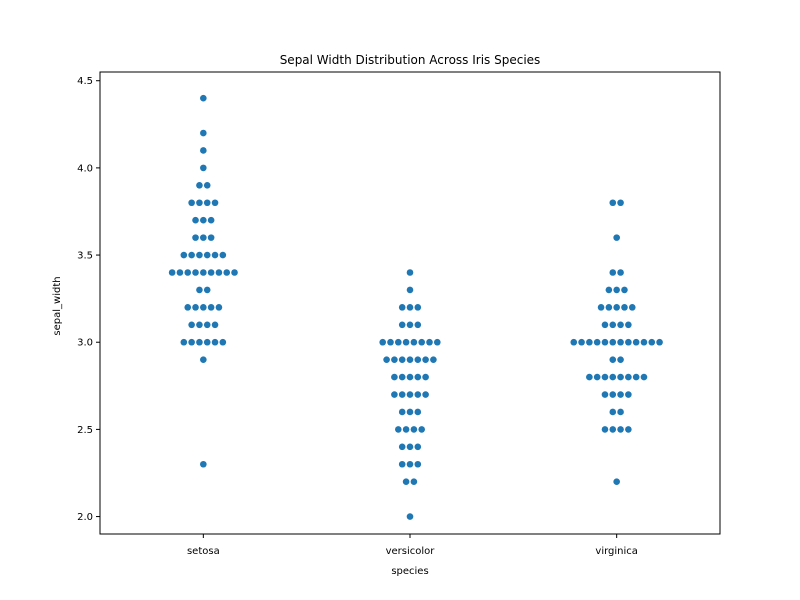 The height and width of the screenshot is (600, 800). What do you see at coordinates (203, 551) in the screenshot?
I see `x-tick-label-setosa: setosa` at bounding box center [203, 551].